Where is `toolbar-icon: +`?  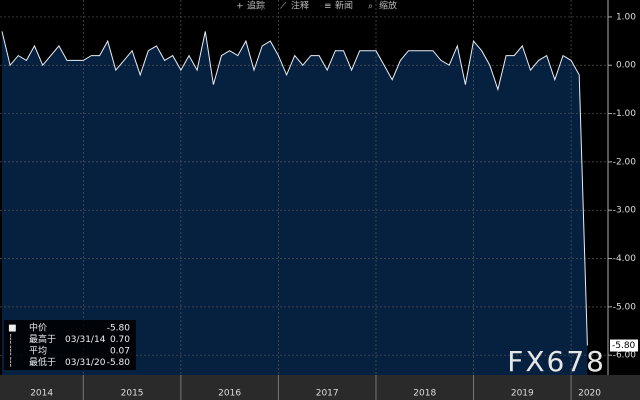
toolbar-icon: + is located at coordinates (240, 7).